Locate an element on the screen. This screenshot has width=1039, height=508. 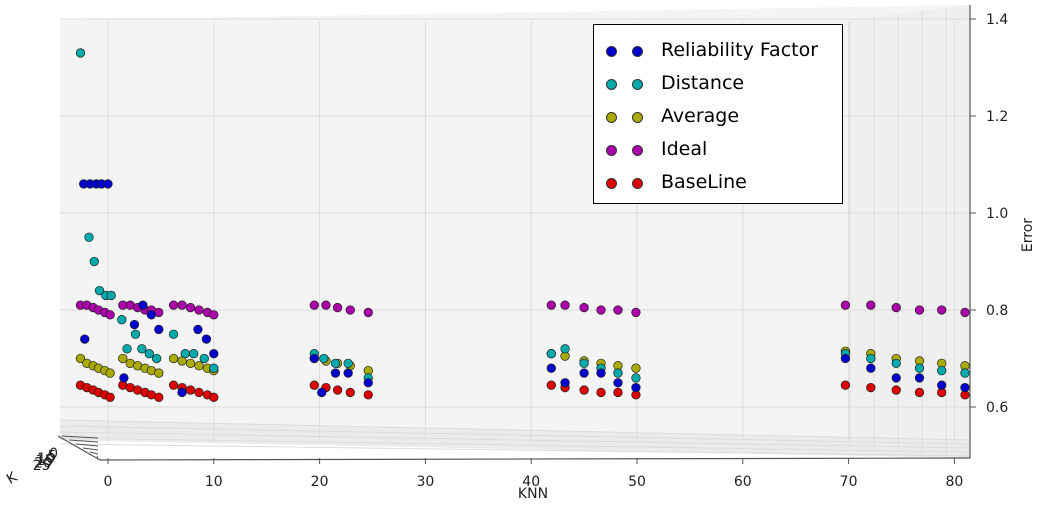
depth-tick-label: 5 is located at coordinates (52, 456).